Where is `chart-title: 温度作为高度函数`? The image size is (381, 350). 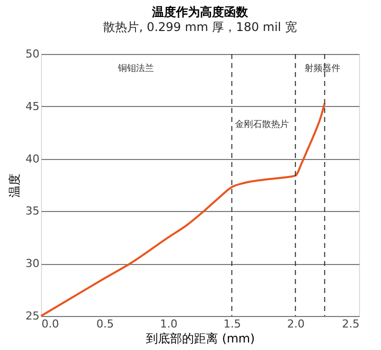 chart-title: 温度作为高度函数 is located at coordinates (200, 12).